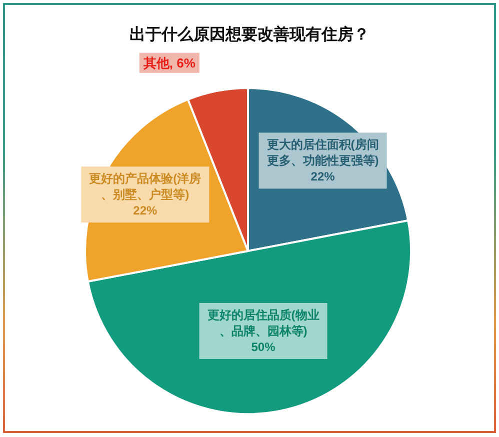  Describe the element at coordinates (145, 186) in the screenshot. I see `slice-label: 更好的产品体验(洋房、别墅、户型等)` at that location.